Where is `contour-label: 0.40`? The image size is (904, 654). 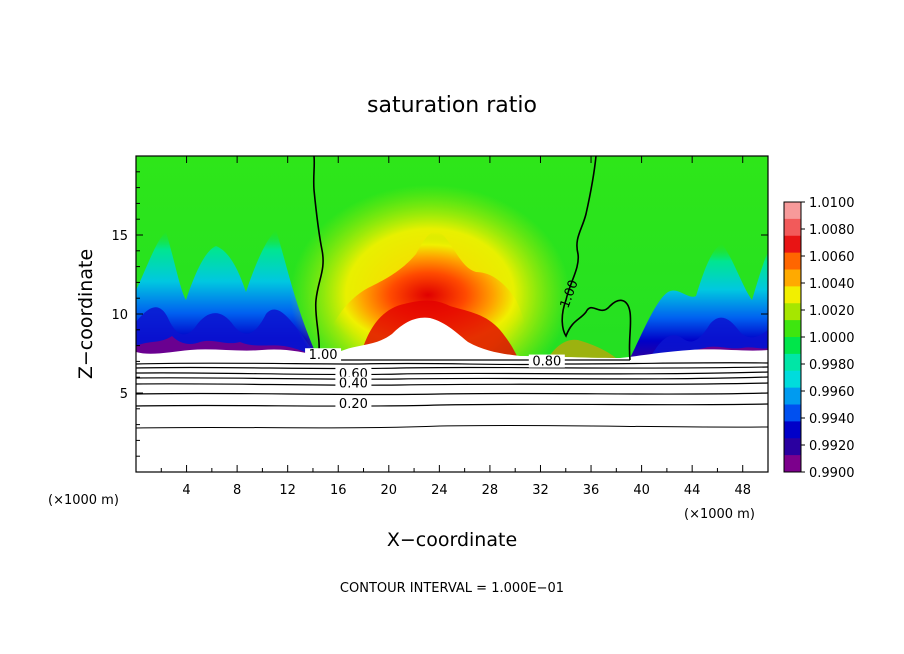
contour-label: 0.40 is located at coordinates (353, 384).